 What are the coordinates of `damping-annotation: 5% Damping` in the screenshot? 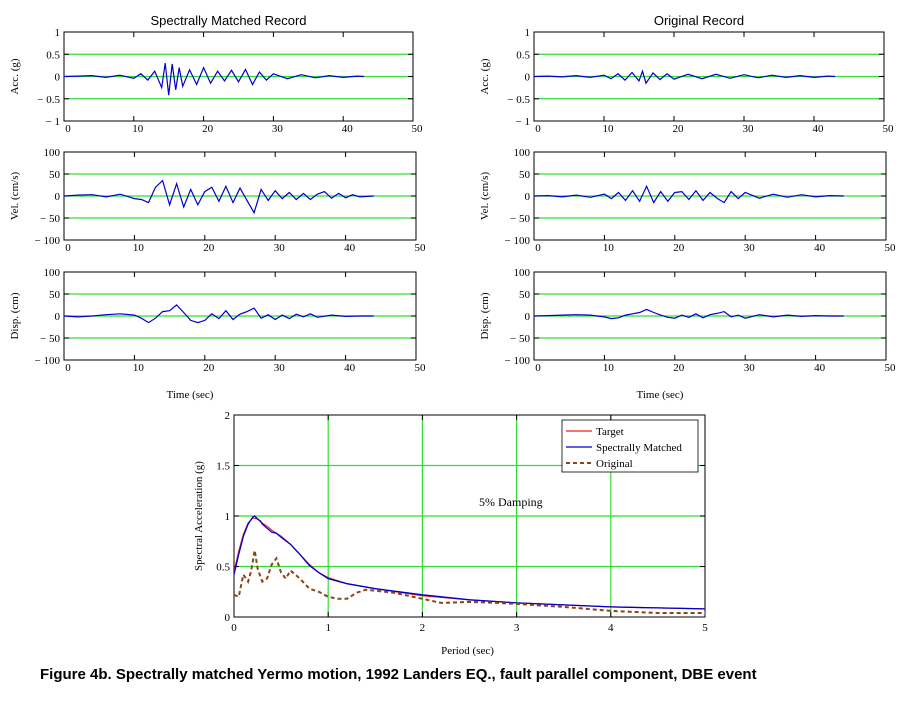 It's located at (511, 502).